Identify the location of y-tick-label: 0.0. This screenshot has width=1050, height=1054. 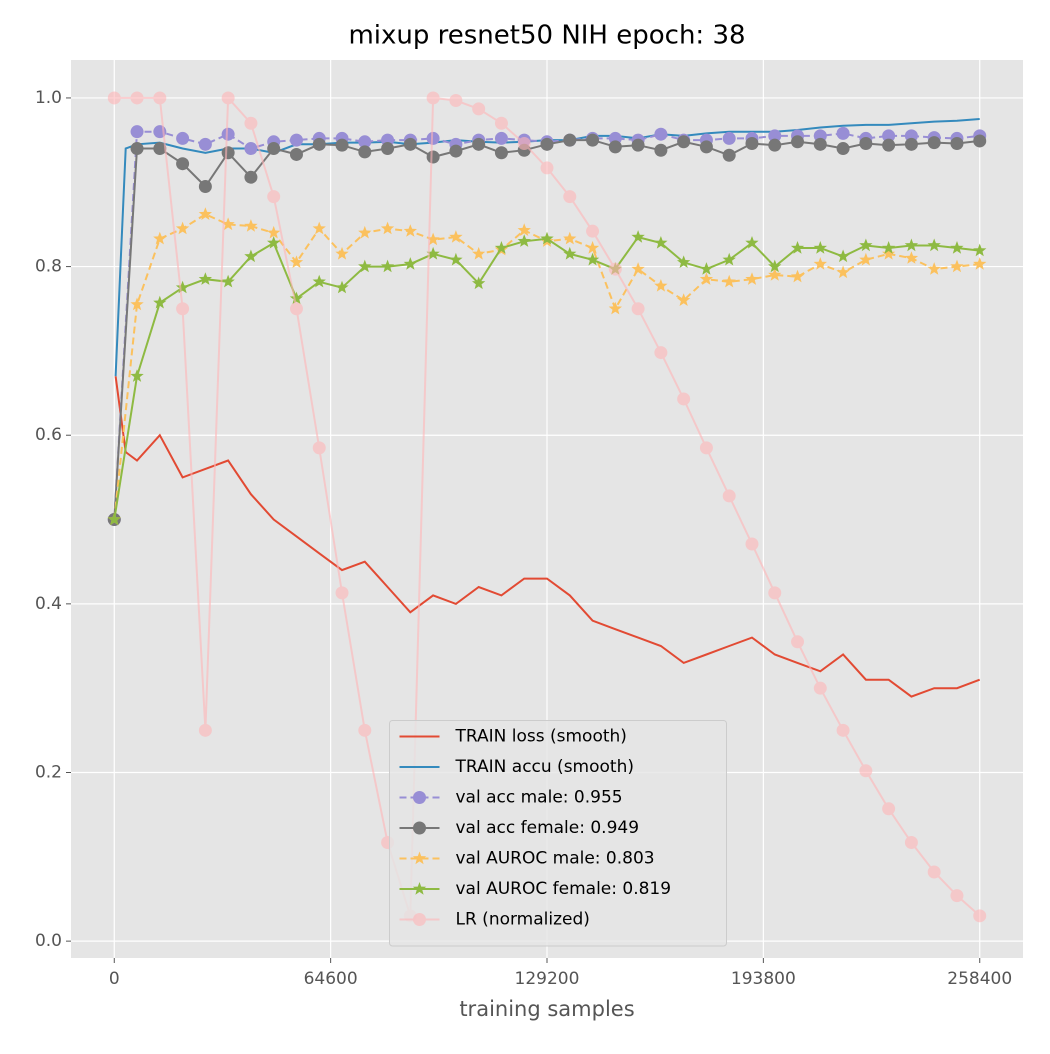
(48, 941).